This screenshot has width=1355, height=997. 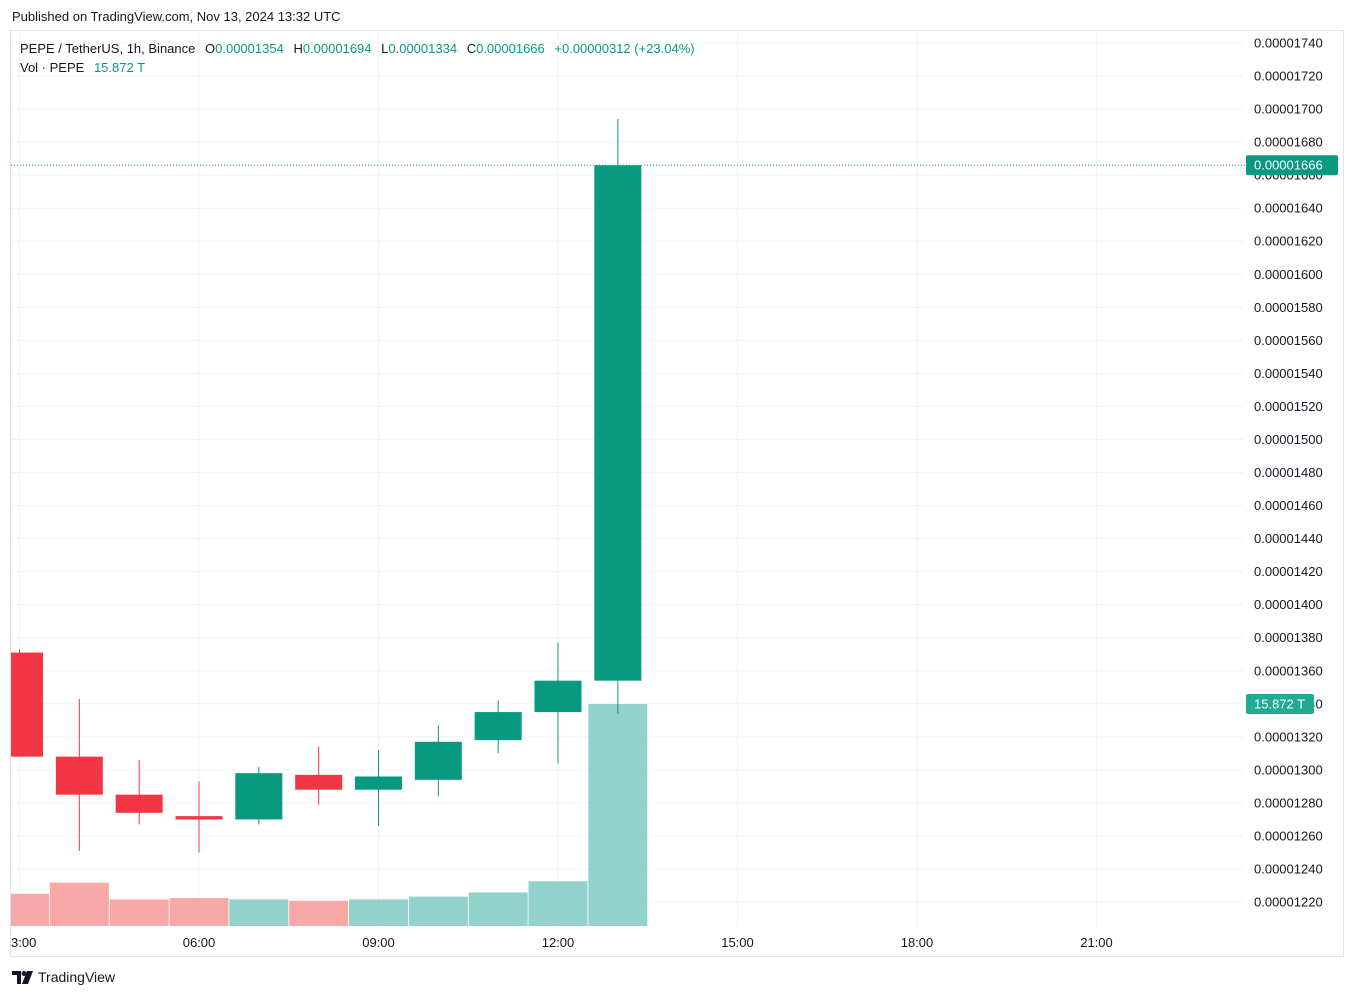 What do you see at coordinates (1288, 736) in the screenshot?
I see `price-tick-label: 0.00001320` at bounding box center [1288, 736].